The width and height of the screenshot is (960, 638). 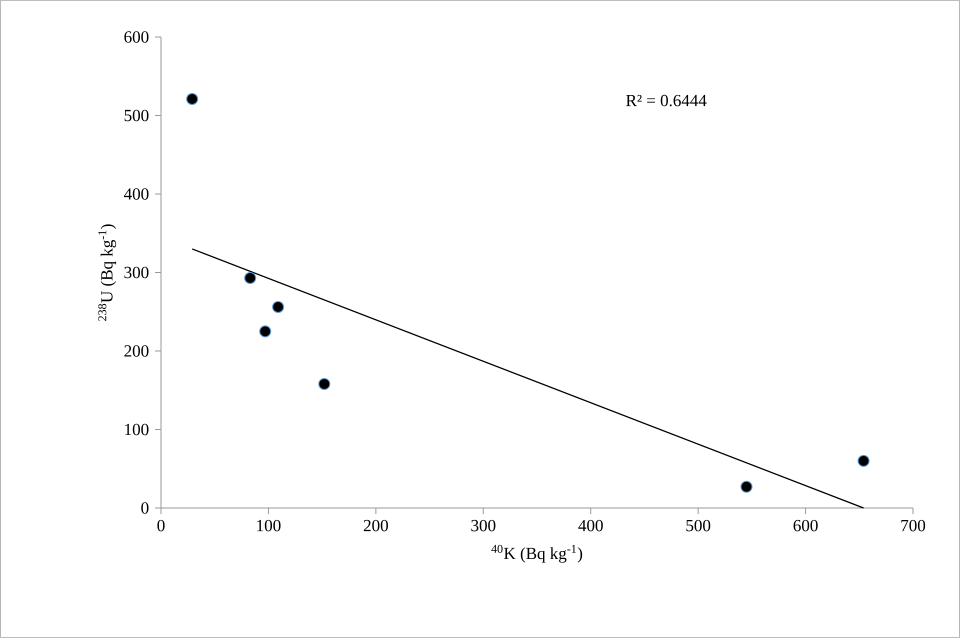 I want to click on y-axis-title: $^{238}$U (Bq kg$^{-1}$), so click(x=107, y=272).